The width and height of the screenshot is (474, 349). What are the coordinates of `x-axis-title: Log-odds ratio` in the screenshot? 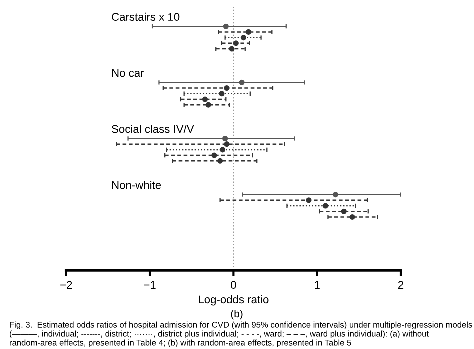 It's located at (234, 300).